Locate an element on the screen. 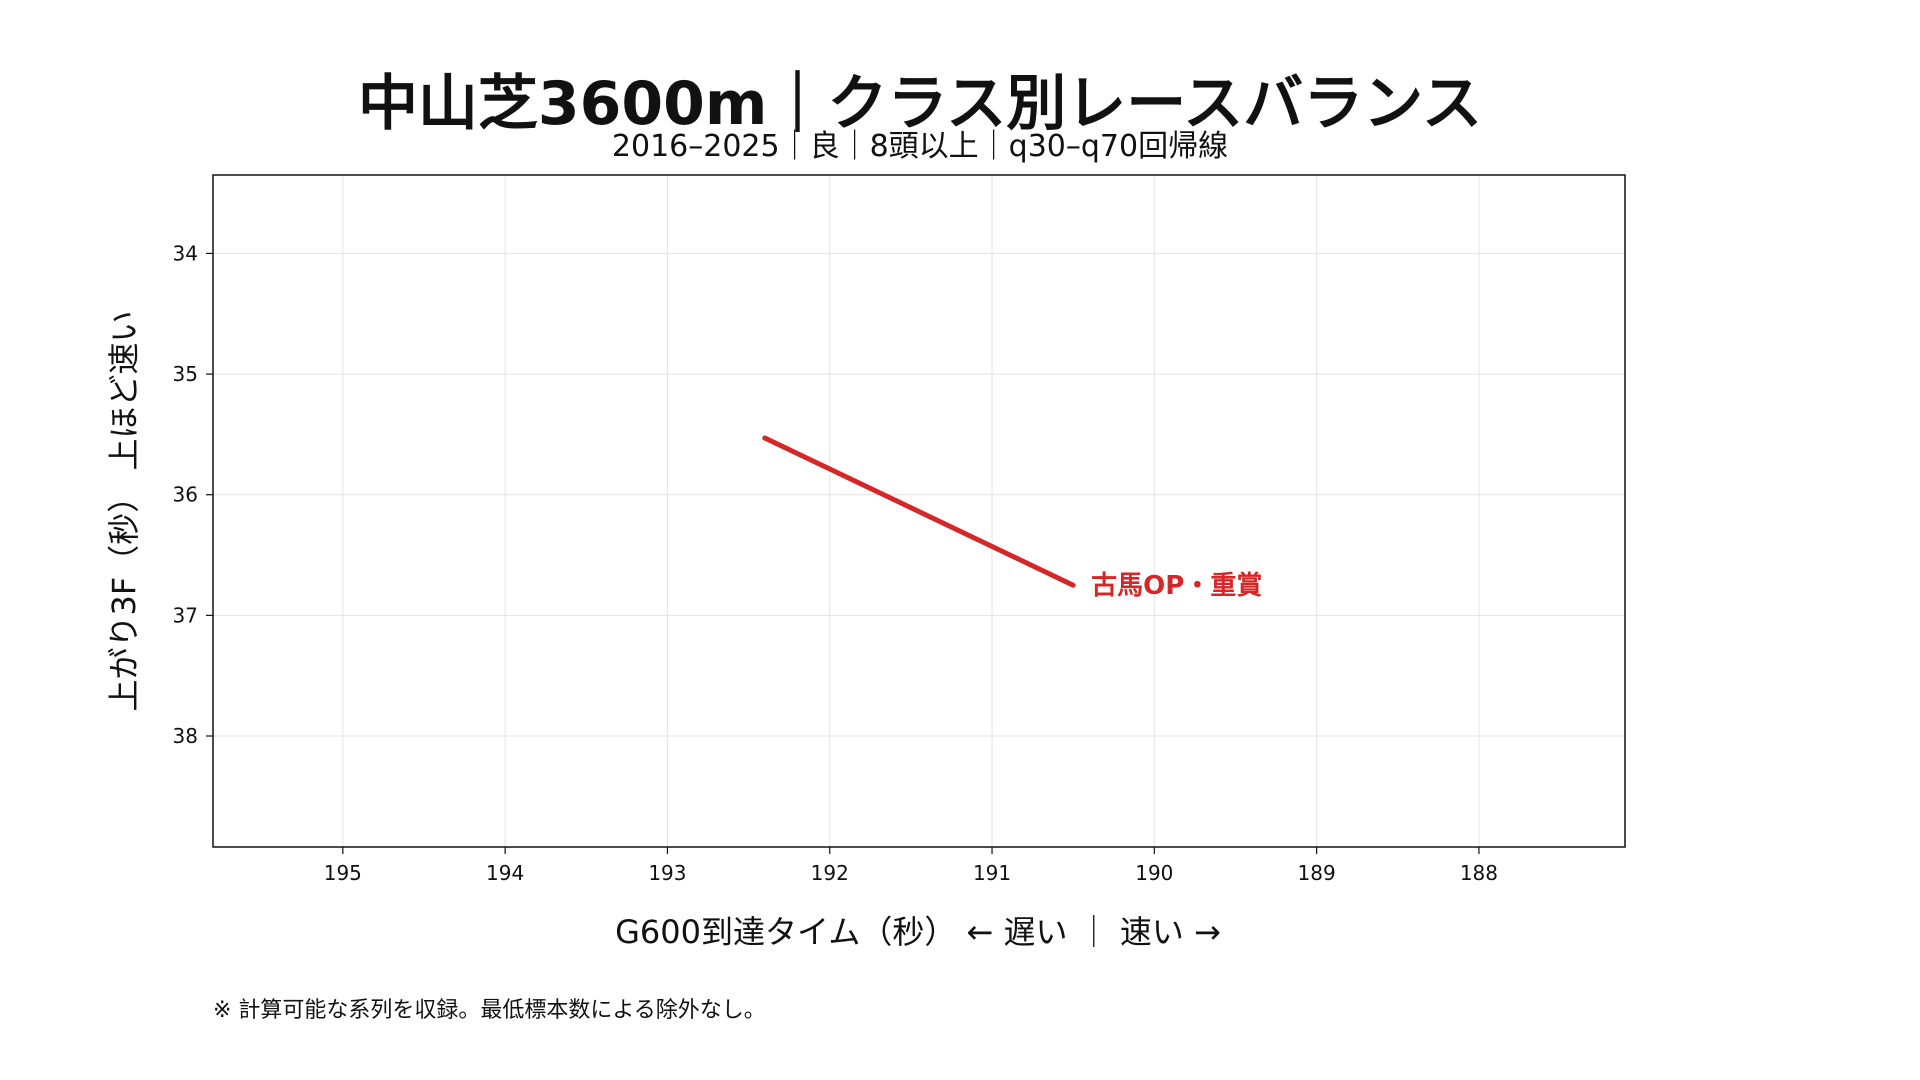 This screenshot has width=1920, height=1080. x-tick-label: 190 is located at coordinates (1154, 873).